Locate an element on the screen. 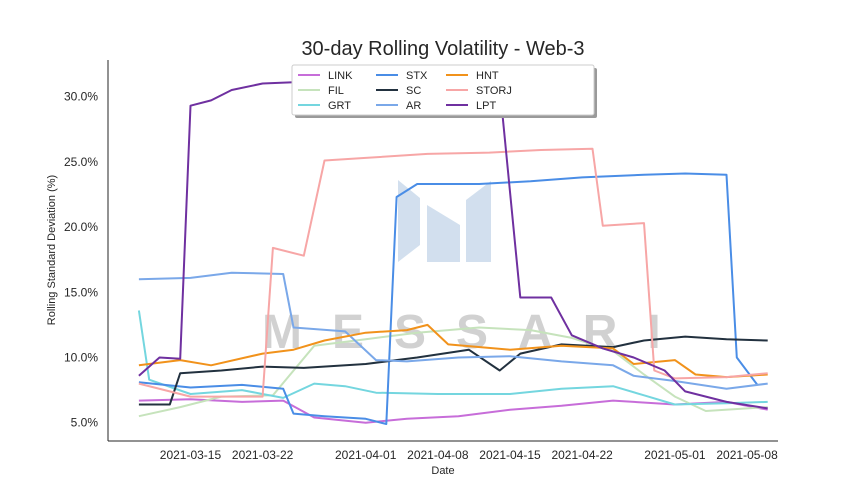 The width and height of the screenshot is (864, 504). x-axis-label: Date is located at coordinates (442, 471).